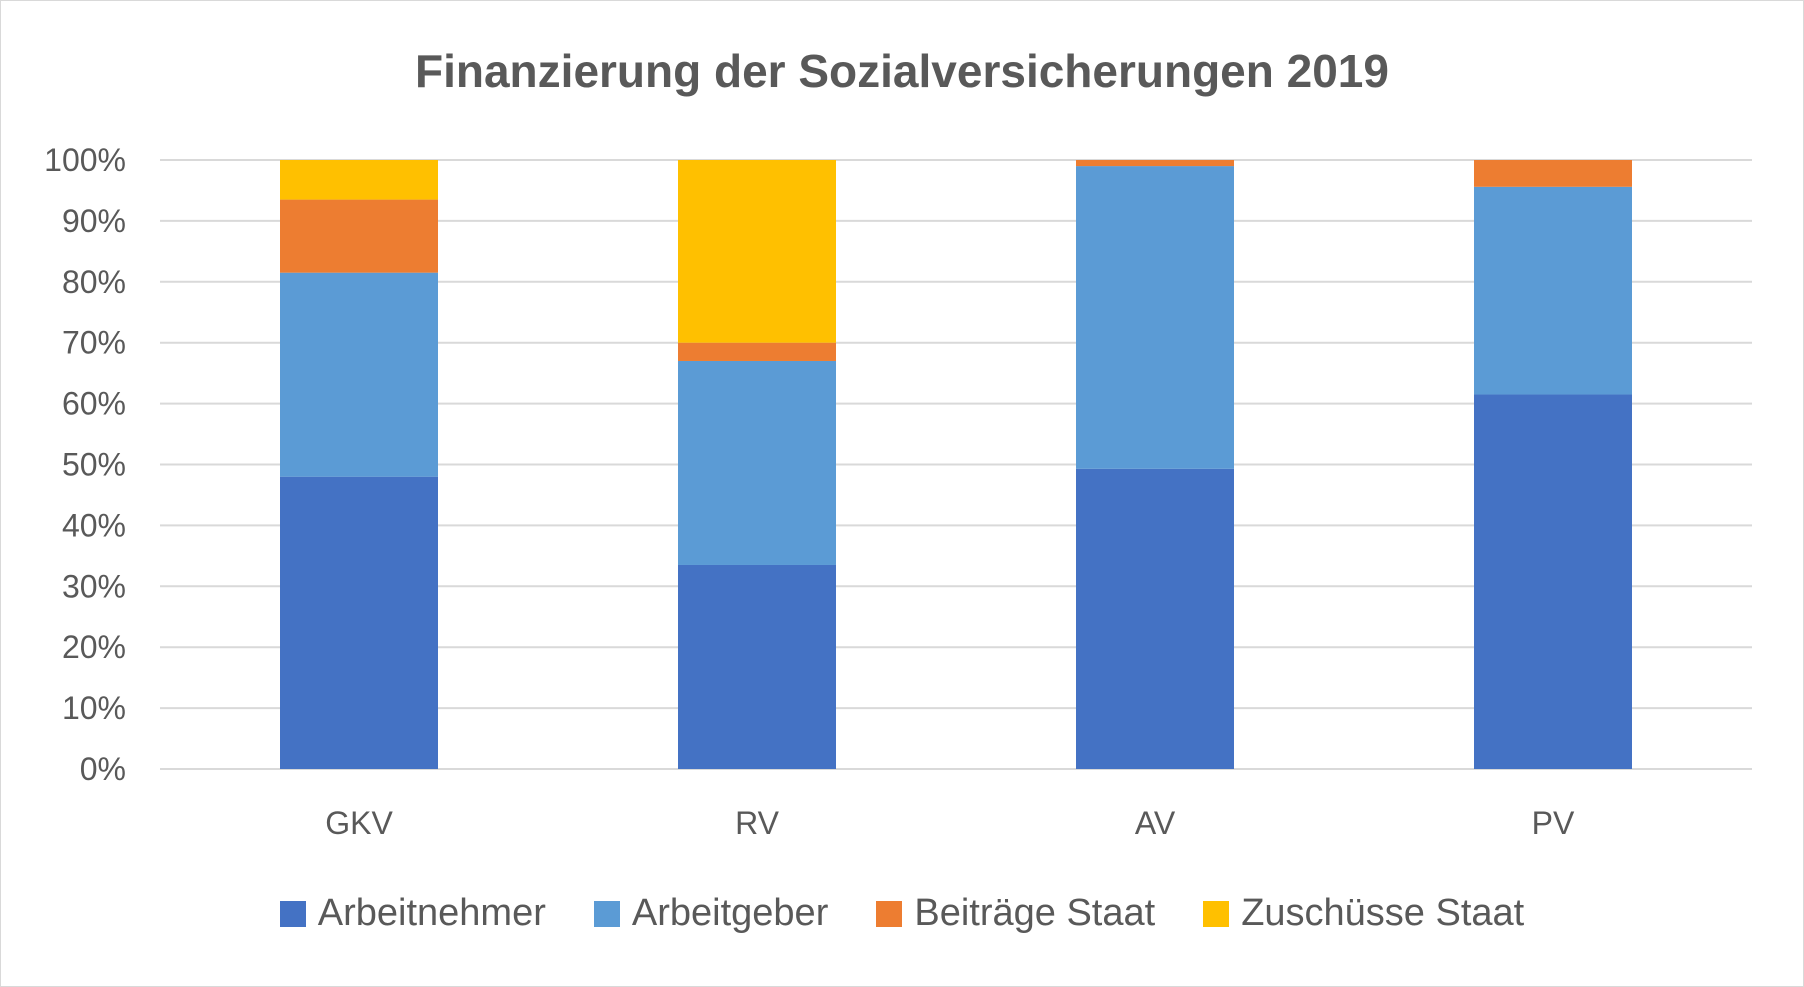  I want to click on bar-segment-rv-arbeitnehmer, so click(757, 666).